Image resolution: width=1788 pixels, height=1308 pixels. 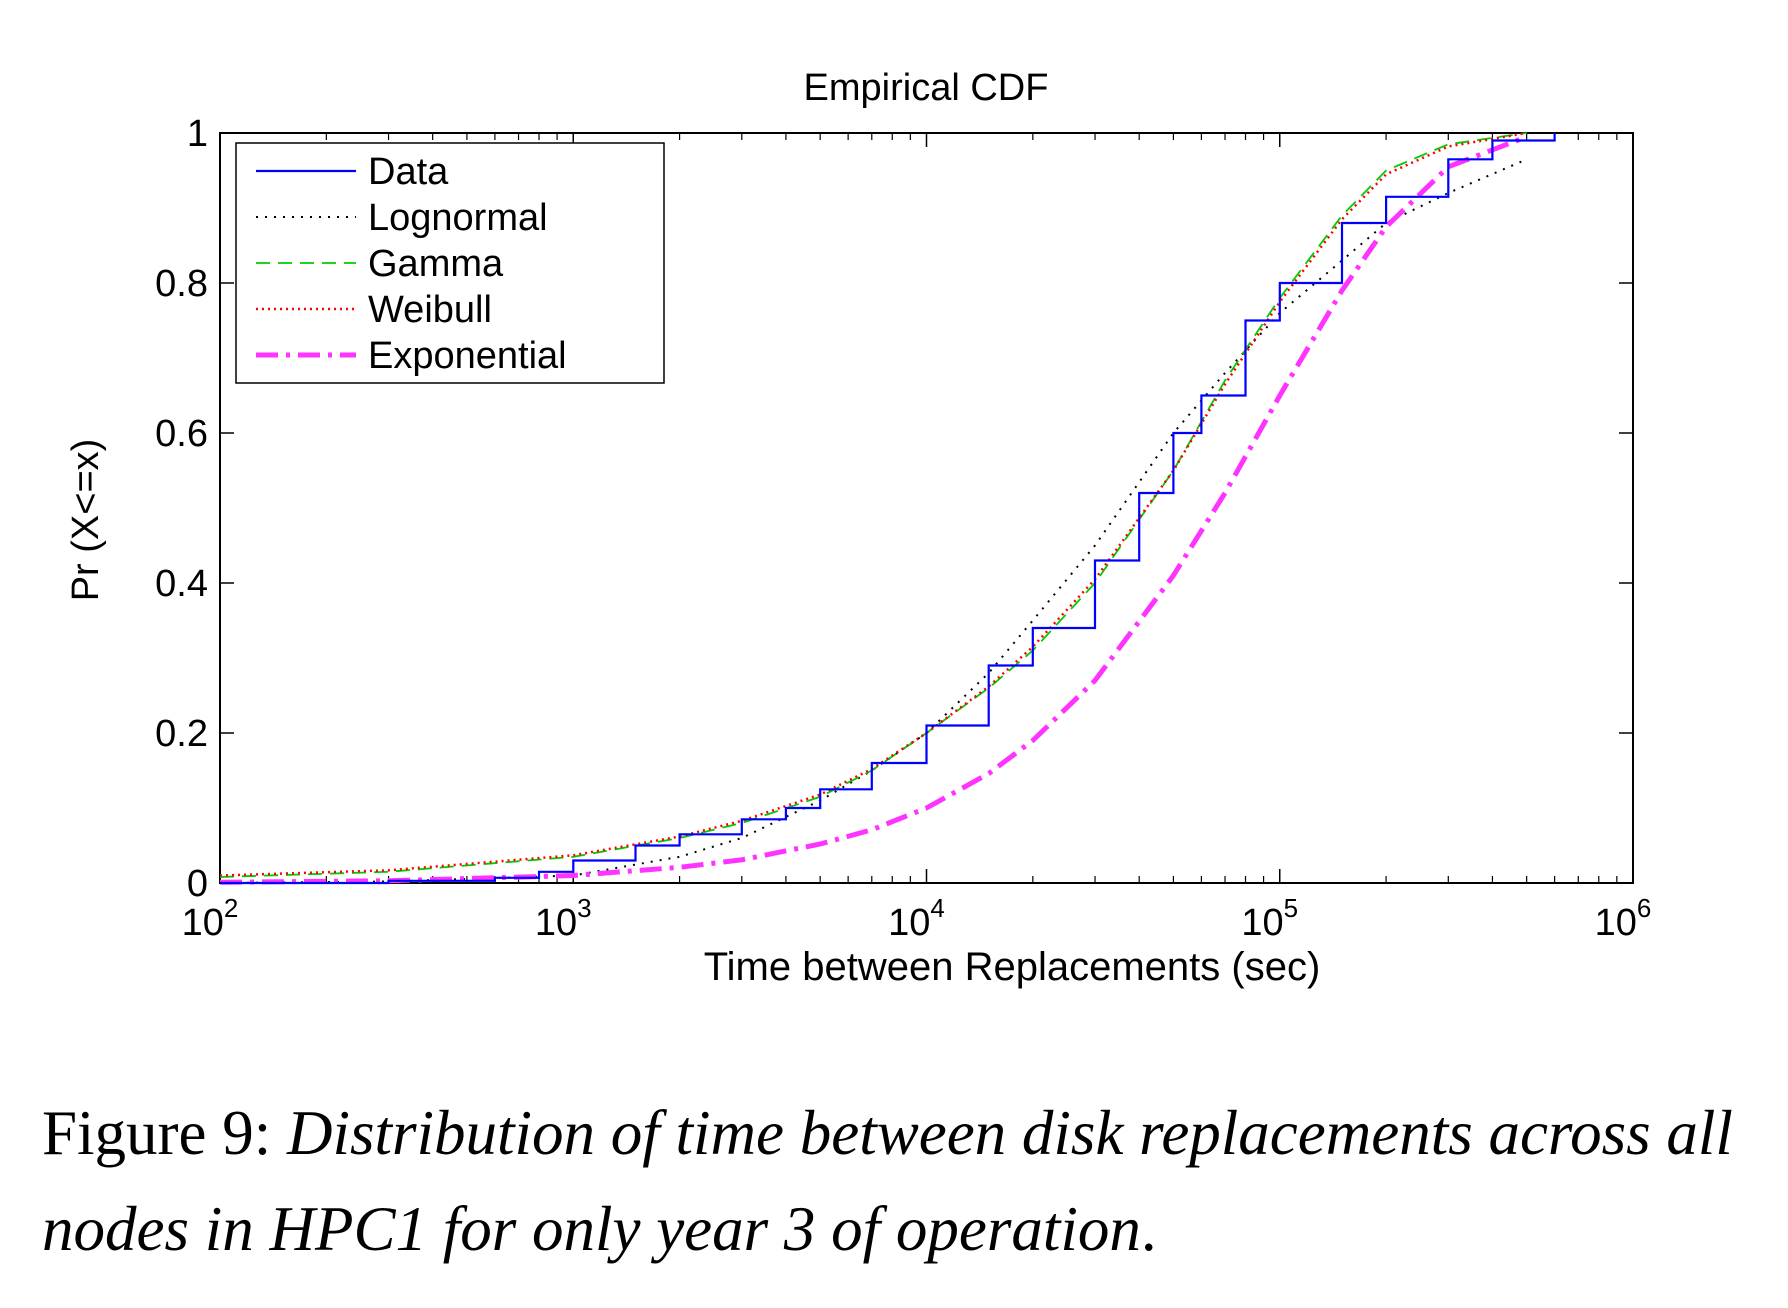 I want to click on caption-lead: Figure 9:, so click(x=164, y=1133).